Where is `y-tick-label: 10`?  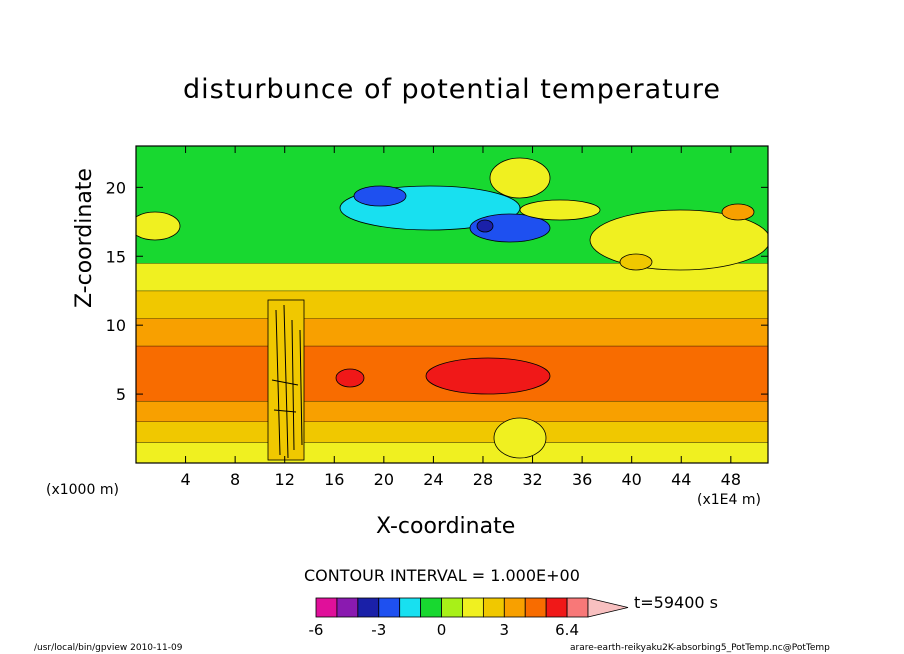
y-tick-label: 10 is located at coordinates (116, 325).